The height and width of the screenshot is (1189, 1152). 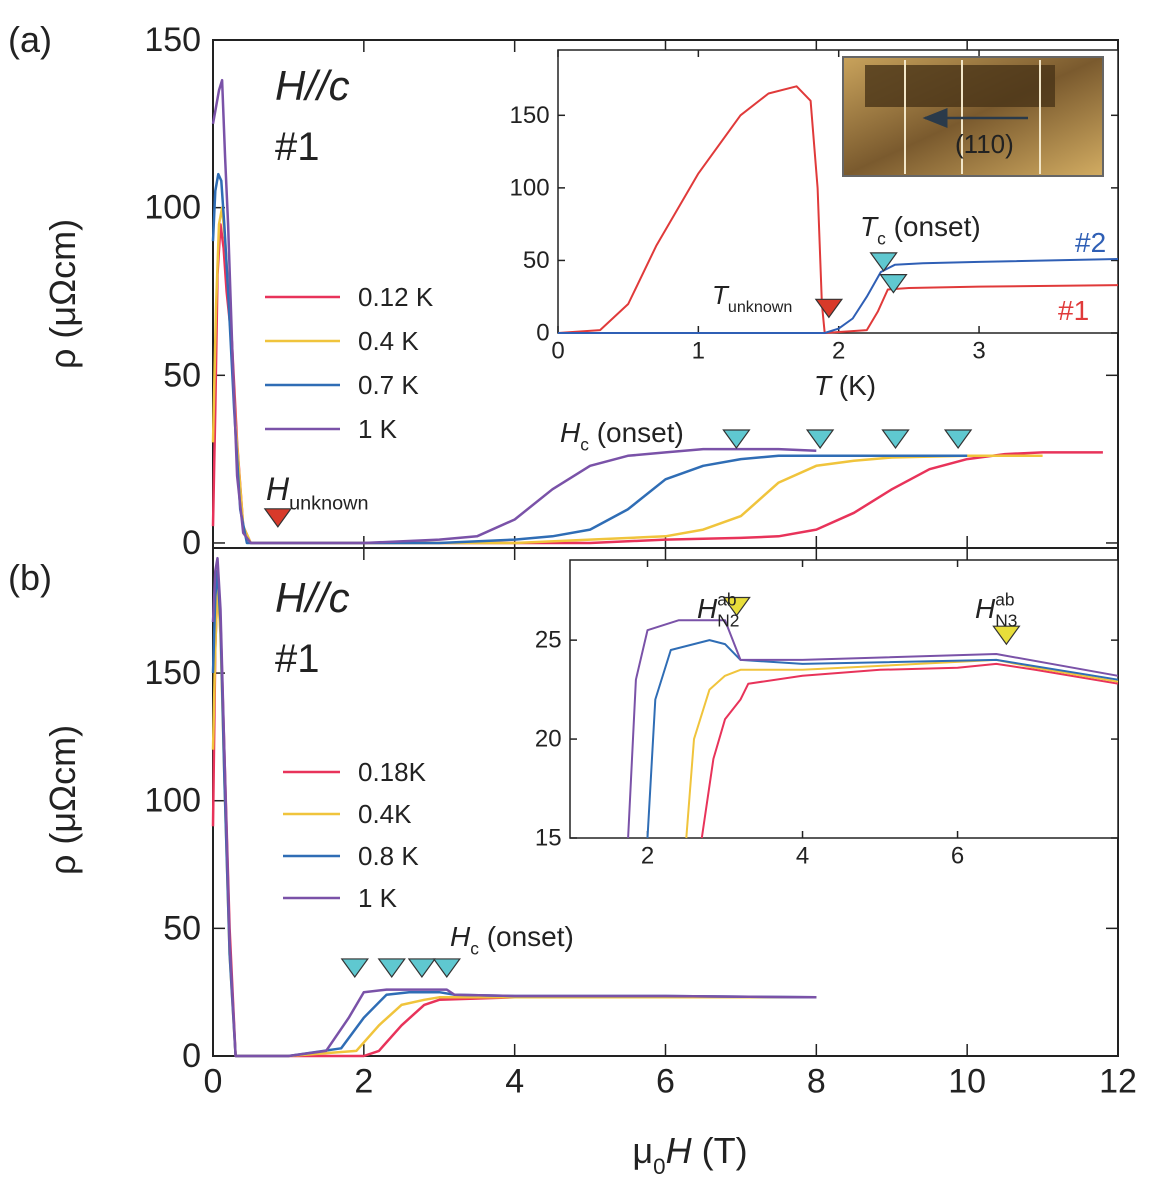 What do you see at coordinates (728, 620) in the screenshot?
I see `annotation-text: N2` at bounding box center [728, 620].